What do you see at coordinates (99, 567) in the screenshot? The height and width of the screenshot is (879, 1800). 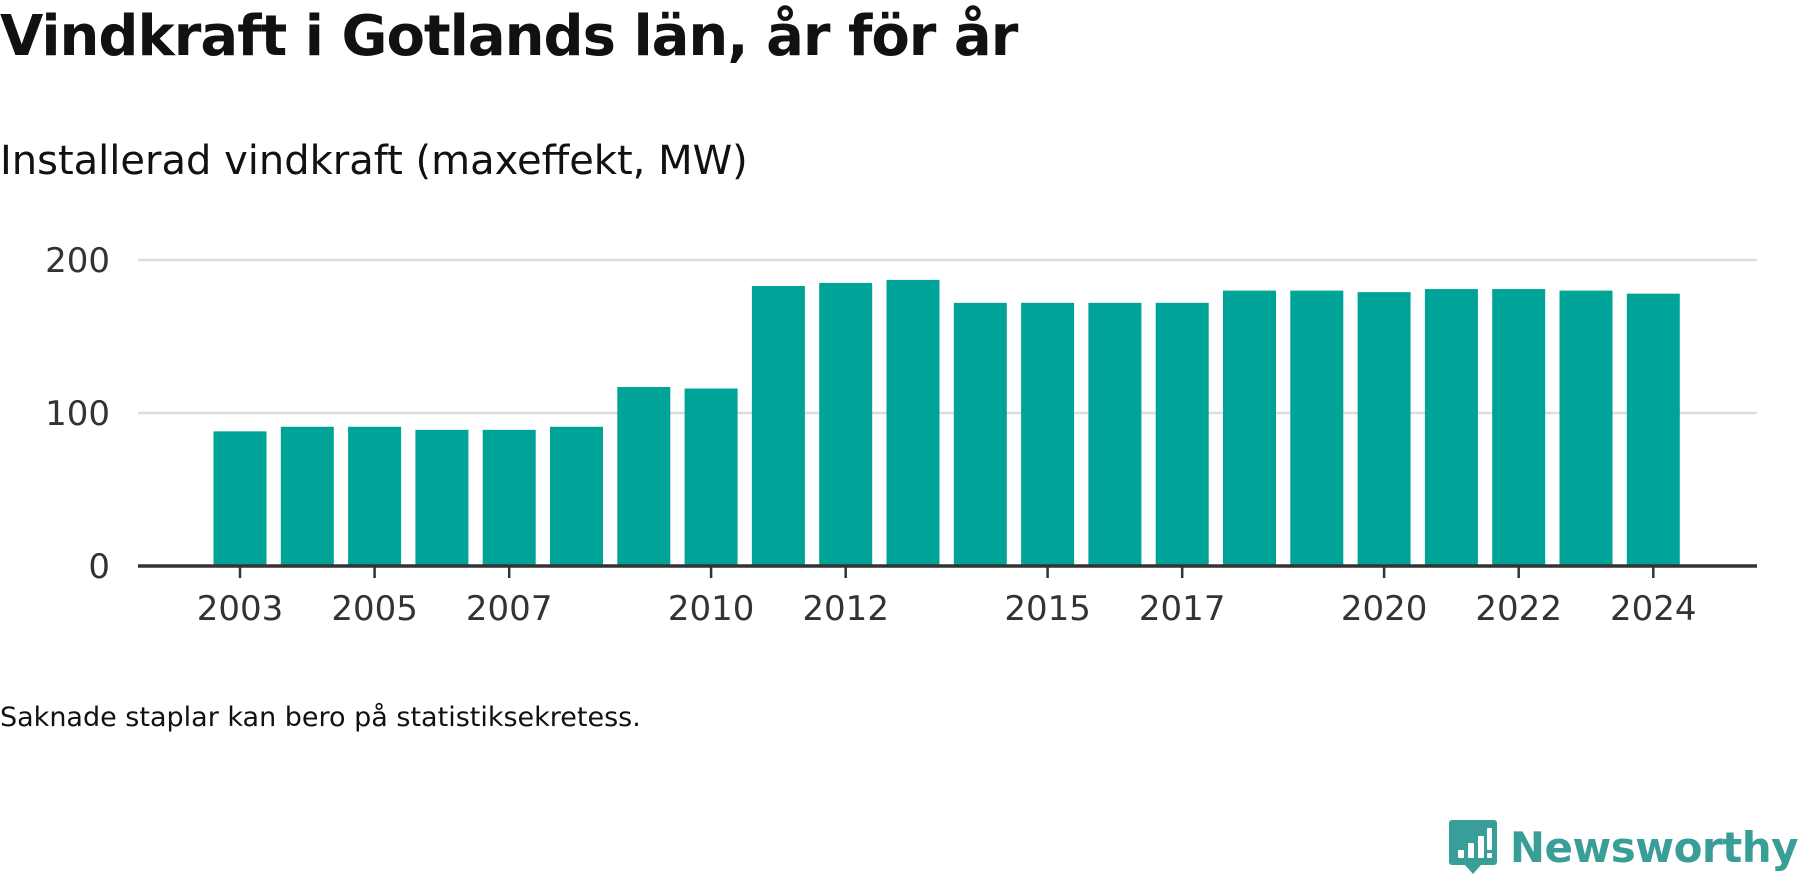 I see `y-tick-label: 0` at bounding box center [99, 567].